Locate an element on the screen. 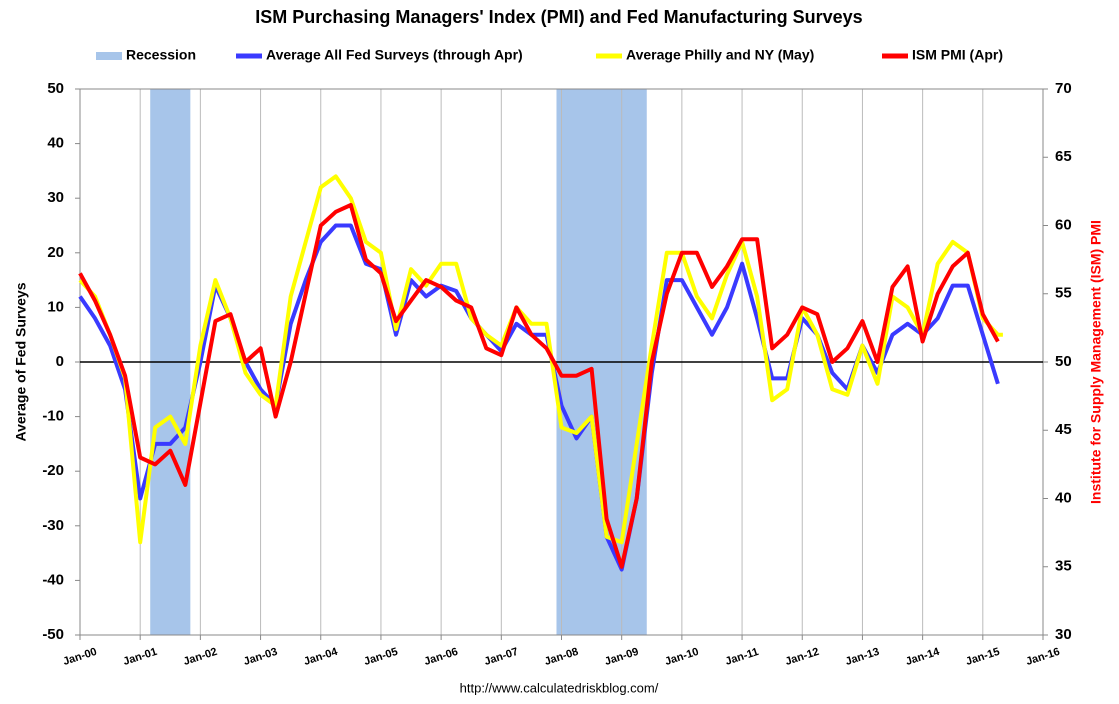 The width and height of the screenshot is (1119, 704). x-tick-label: Jan-16 is located at coordinates (1043, 657).